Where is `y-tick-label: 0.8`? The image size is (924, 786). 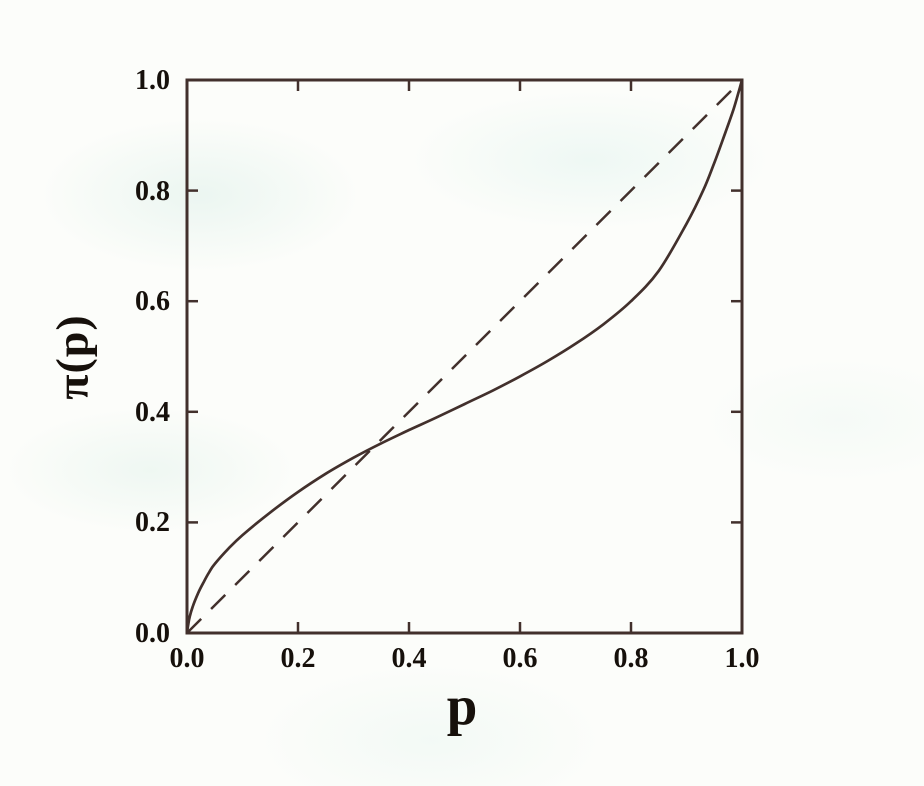
y-tick-label: 0.8 is located at coordinates (152, 191).